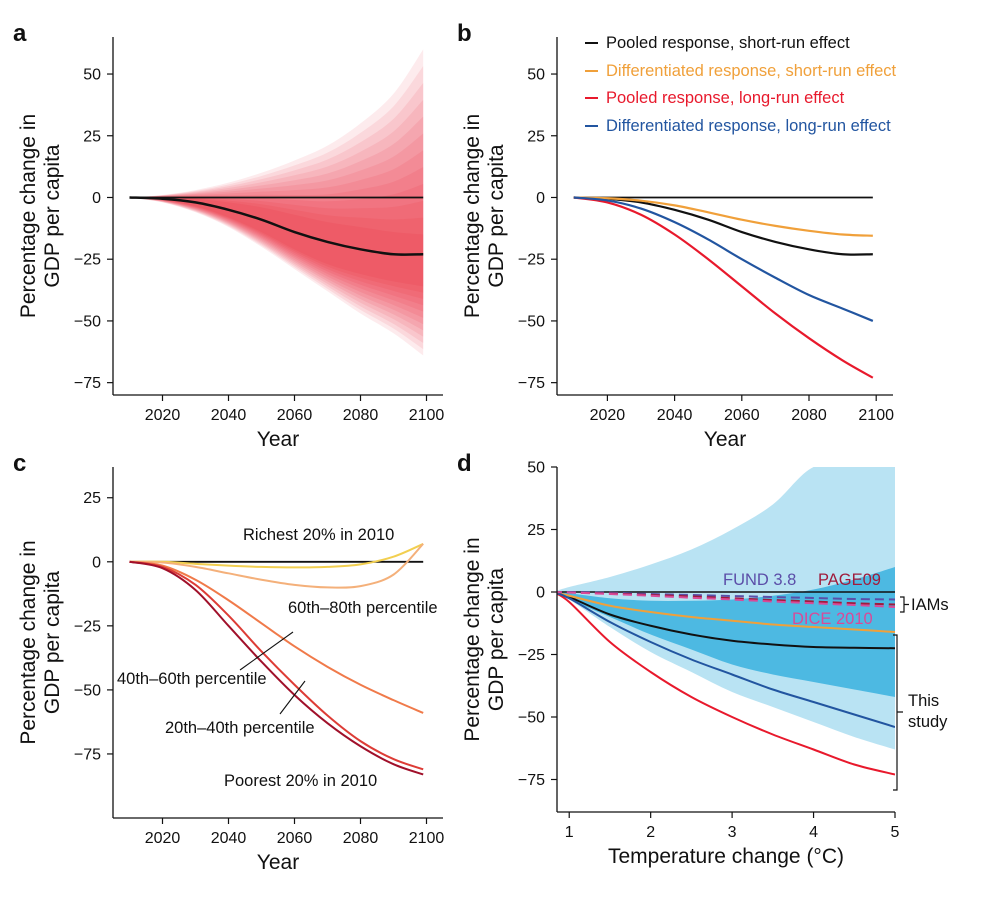 The height and width of the screenshot is (902, 985). What do you see at coordinates (895, 832) in the screenshot?
I see `x-tick-label: 5` at bounding box center [895, 832].